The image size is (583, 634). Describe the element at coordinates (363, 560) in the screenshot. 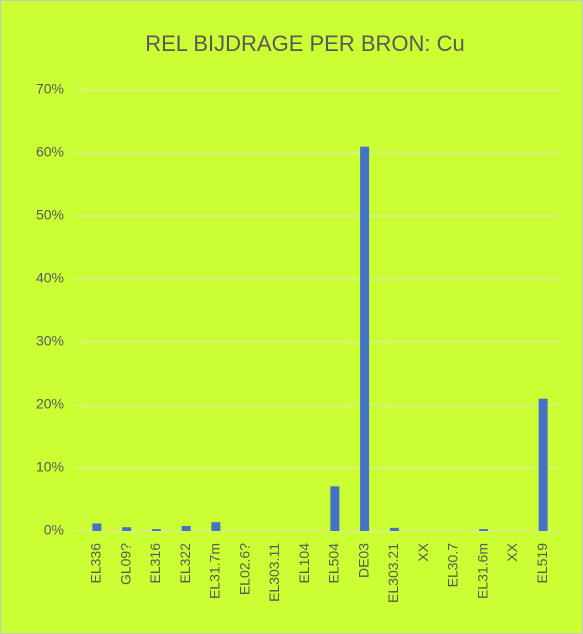

I see `x-tick-label: DE03` at that location.